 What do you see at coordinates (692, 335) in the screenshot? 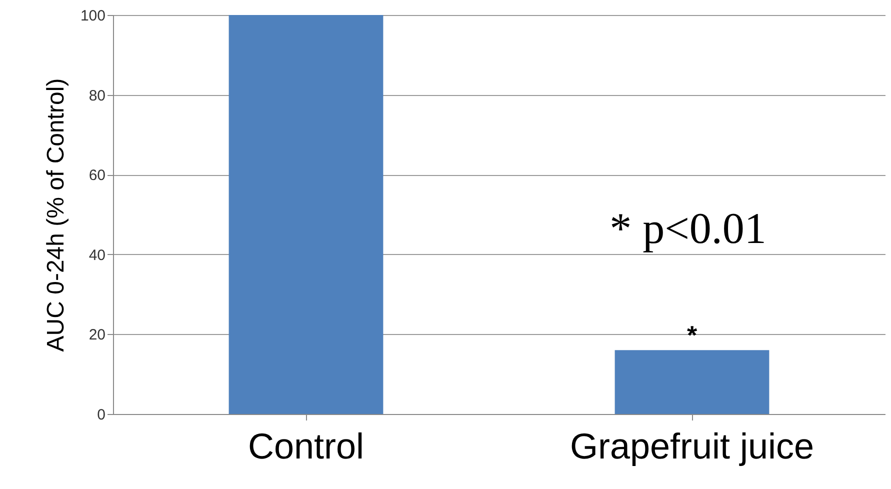
I see `annotation: *` at bounding box center [692, 335].